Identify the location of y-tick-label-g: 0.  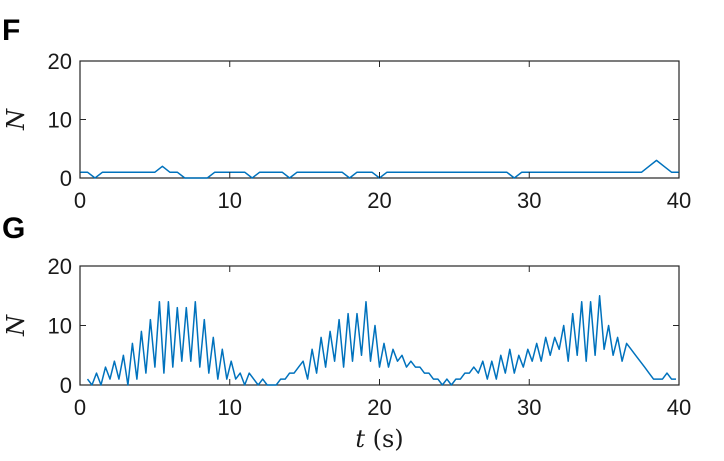
(66, 385).